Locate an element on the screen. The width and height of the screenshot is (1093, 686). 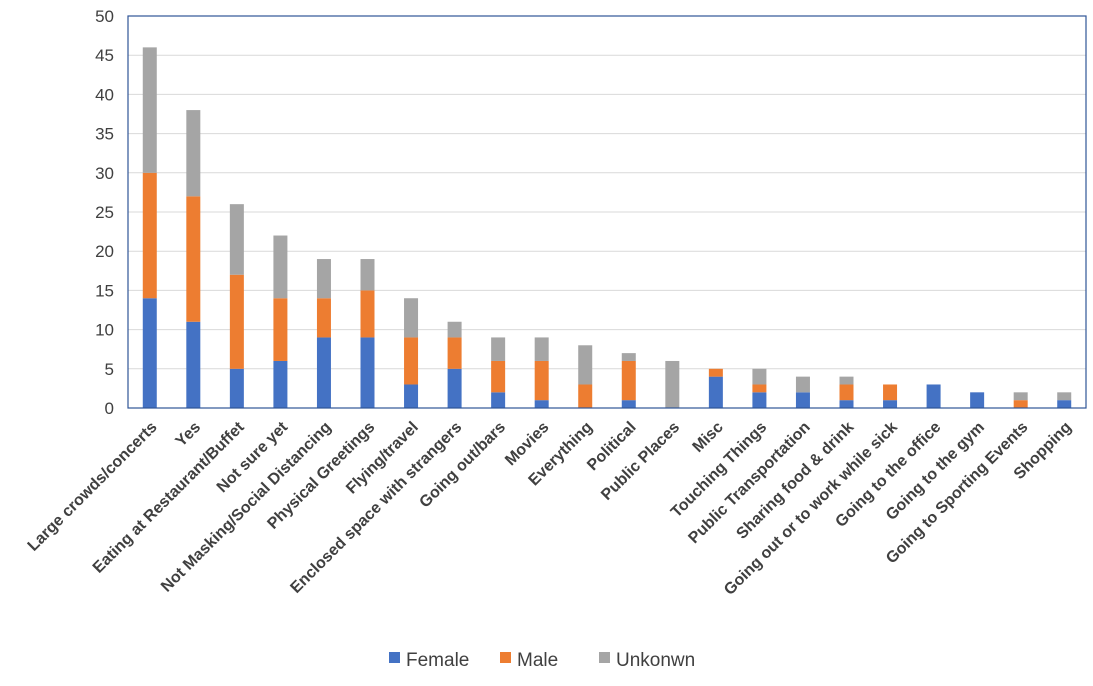
bar-female-going-out-or-to-work-while-sick is located at coordinates (890, 404).